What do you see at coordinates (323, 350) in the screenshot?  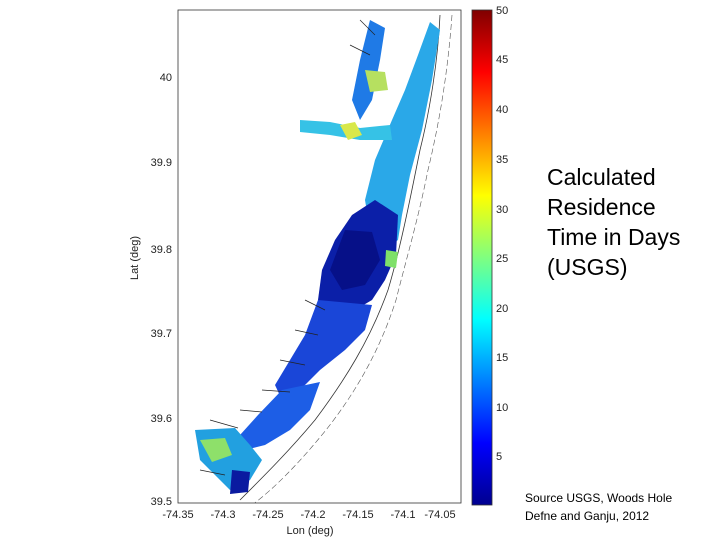 I see `bay-south` at bounding box center [323, 350].